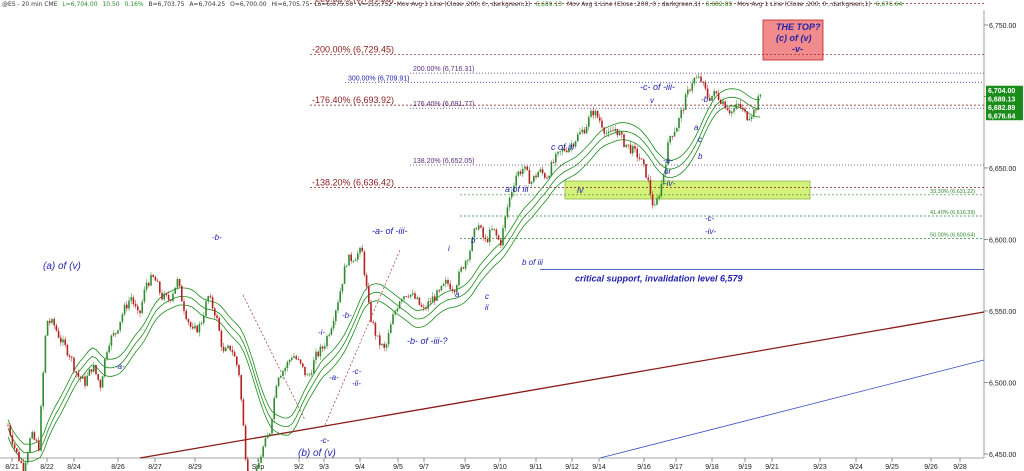 The image size is (1024, 471). What do you see at coordinates (856, 467) in the screenshot?
I see `x-tick-label: 9/24` at bounding box center [856, 467].